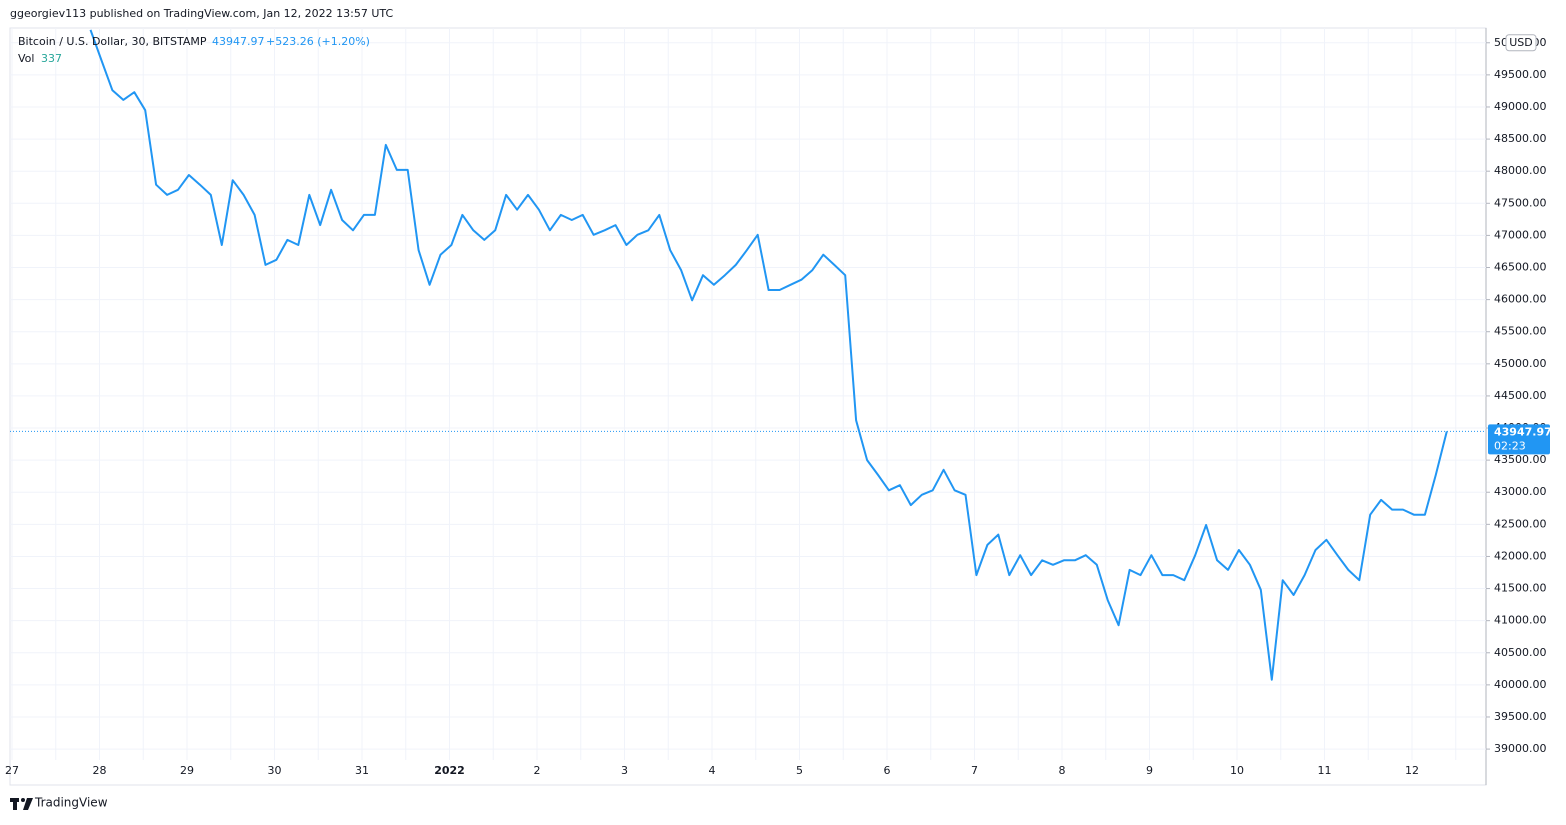 The image size is (1566, 825). Describe the element at coordinates (1062, 770) in the screenshot. I see `x-tick-label: 8` at that location.